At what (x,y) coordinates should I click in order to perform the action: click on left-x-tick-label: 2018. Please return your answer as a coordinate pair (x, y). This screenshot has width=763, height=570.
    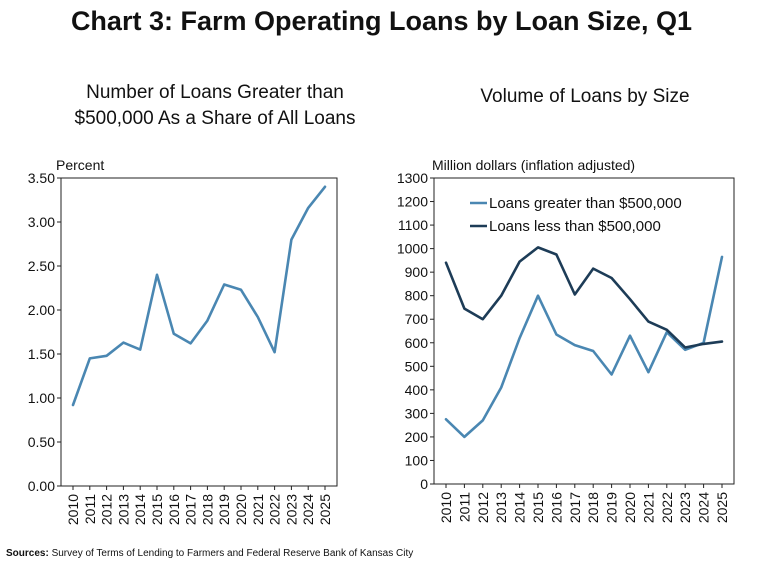
    Looking at the image, I should click on (207, 509).